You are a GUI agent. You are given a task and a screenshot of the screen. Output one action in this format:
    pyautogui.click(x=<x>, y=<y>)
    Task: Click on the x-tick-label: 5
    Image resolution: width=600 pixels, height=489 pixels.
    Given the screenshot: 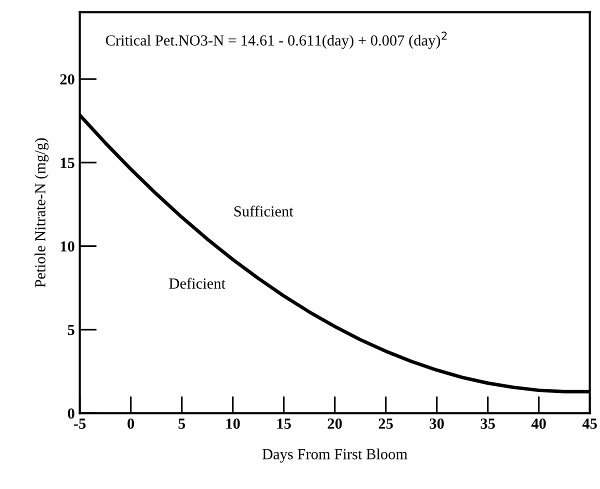 What is the action you would take?
    pyautogui.click(x=182, y=423)
    